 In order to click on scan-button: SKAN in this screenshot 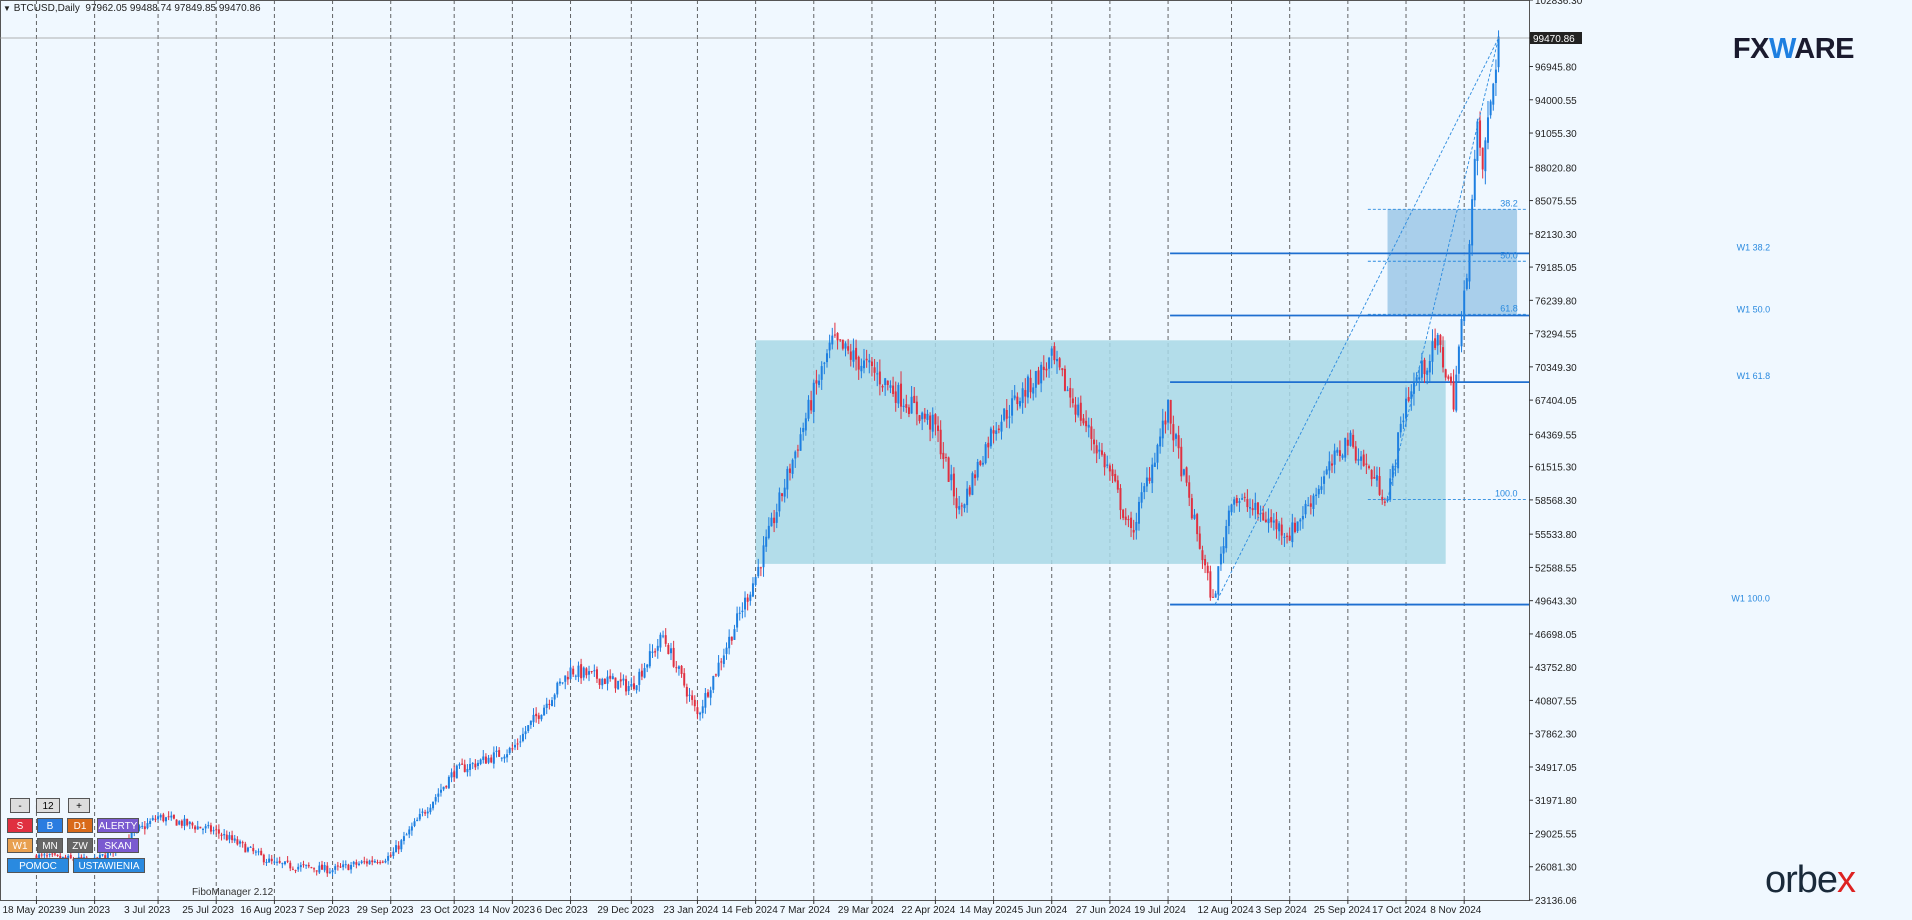, I will do `click(118, 845)`.